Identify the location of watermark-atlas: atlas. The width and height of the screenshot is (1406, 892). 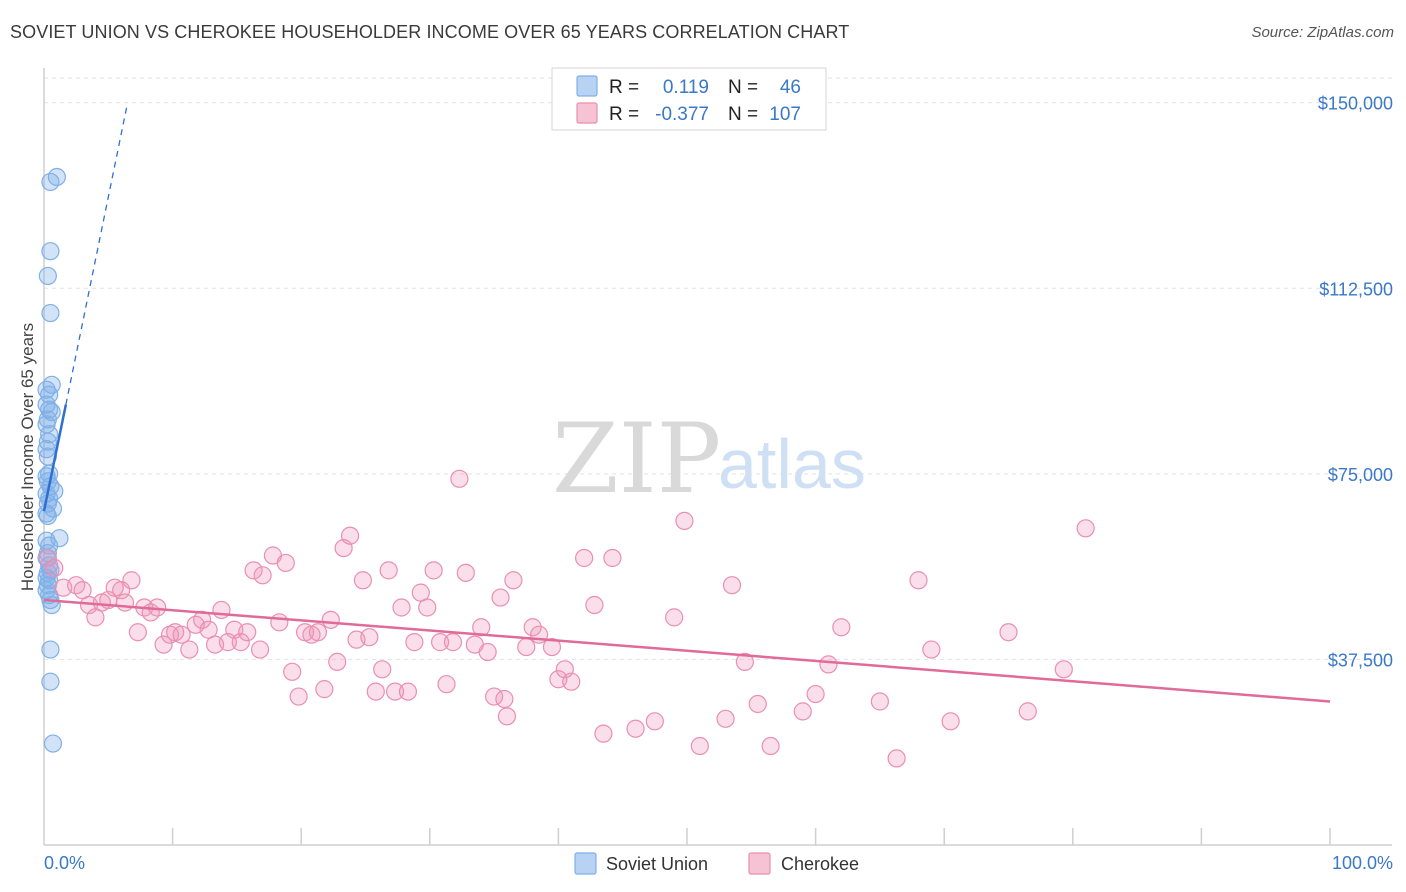
(792, 464).